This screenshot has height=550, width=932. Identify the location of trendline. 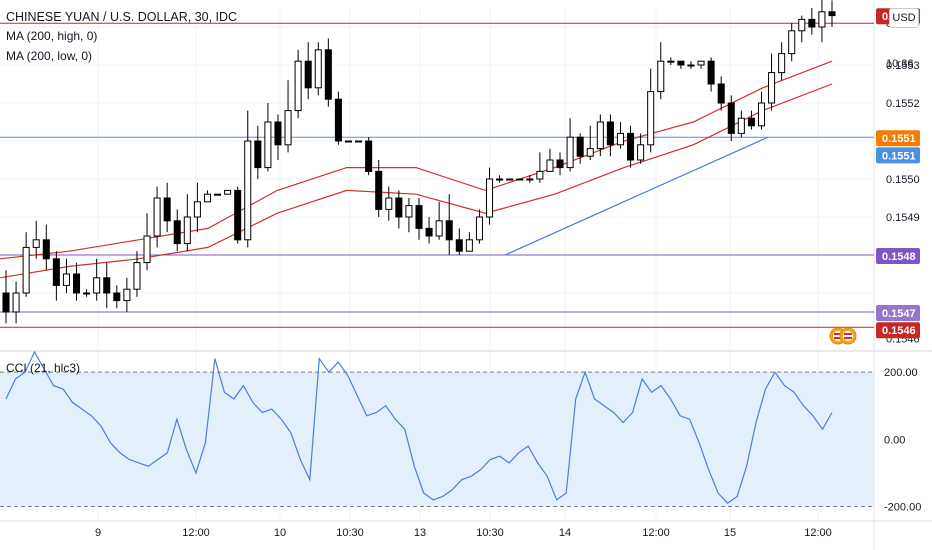
(636, 196).